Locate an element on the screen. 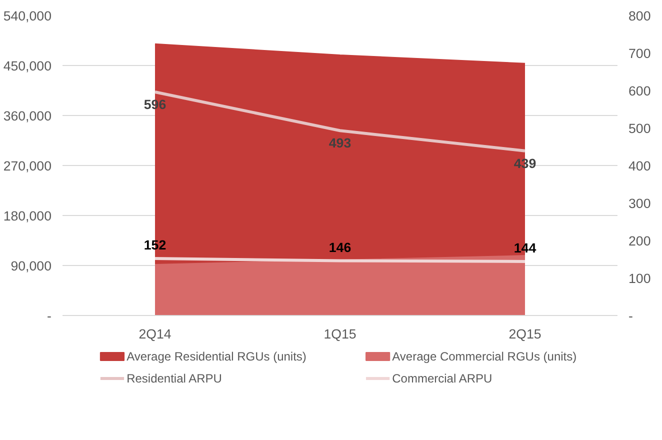 The height and width of the screenshot is (440, 662). y2-tick-label: 800 is located at coordinates (639, 16).